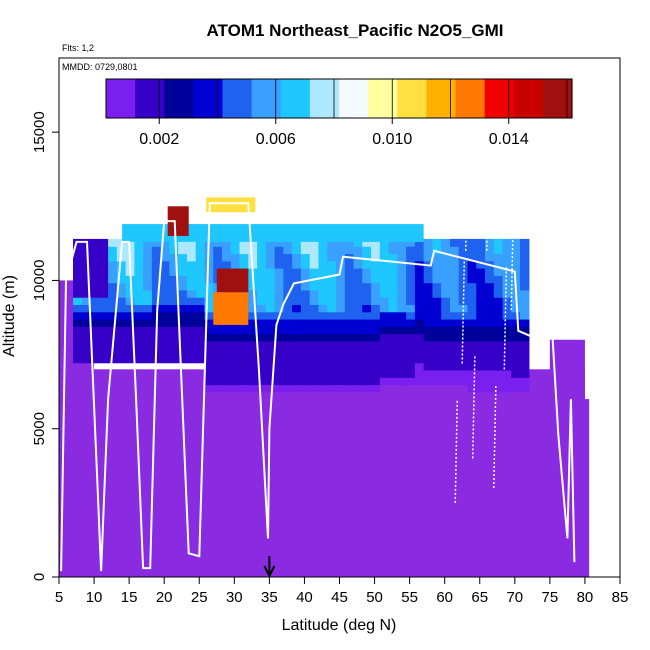  Describe the element at coordinates (509, 139) in the screenshot. I see `colorbar-tick-label: 0.014` at that location.